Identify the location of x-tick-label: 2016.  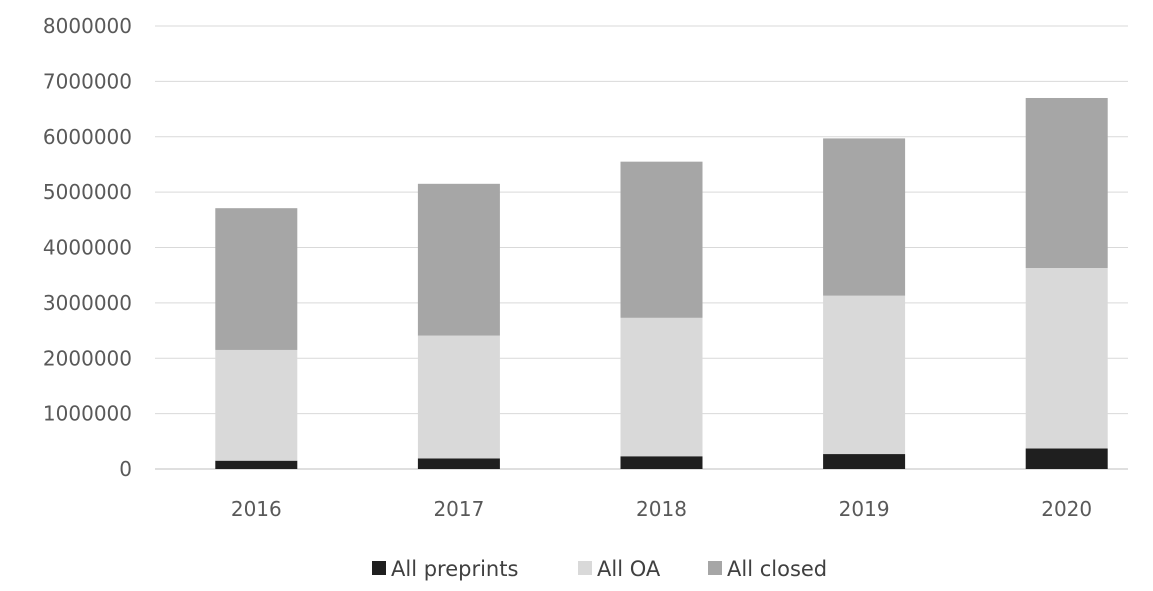
(256, 509).